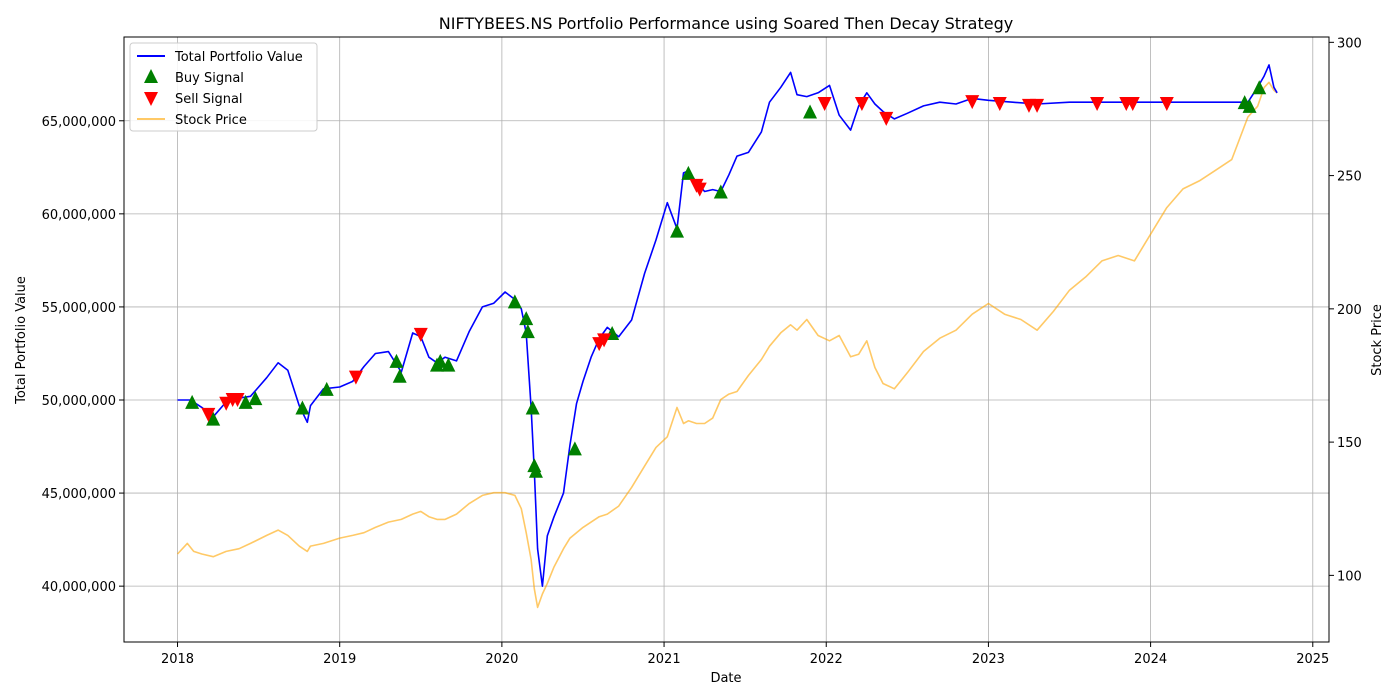 Image resolution: width=1400 pixels, height=700 pixels. Describe the element at coordinates (21, 340) in the screenshot. I see `y-axis-title: Total Portfolio Value` at that location.